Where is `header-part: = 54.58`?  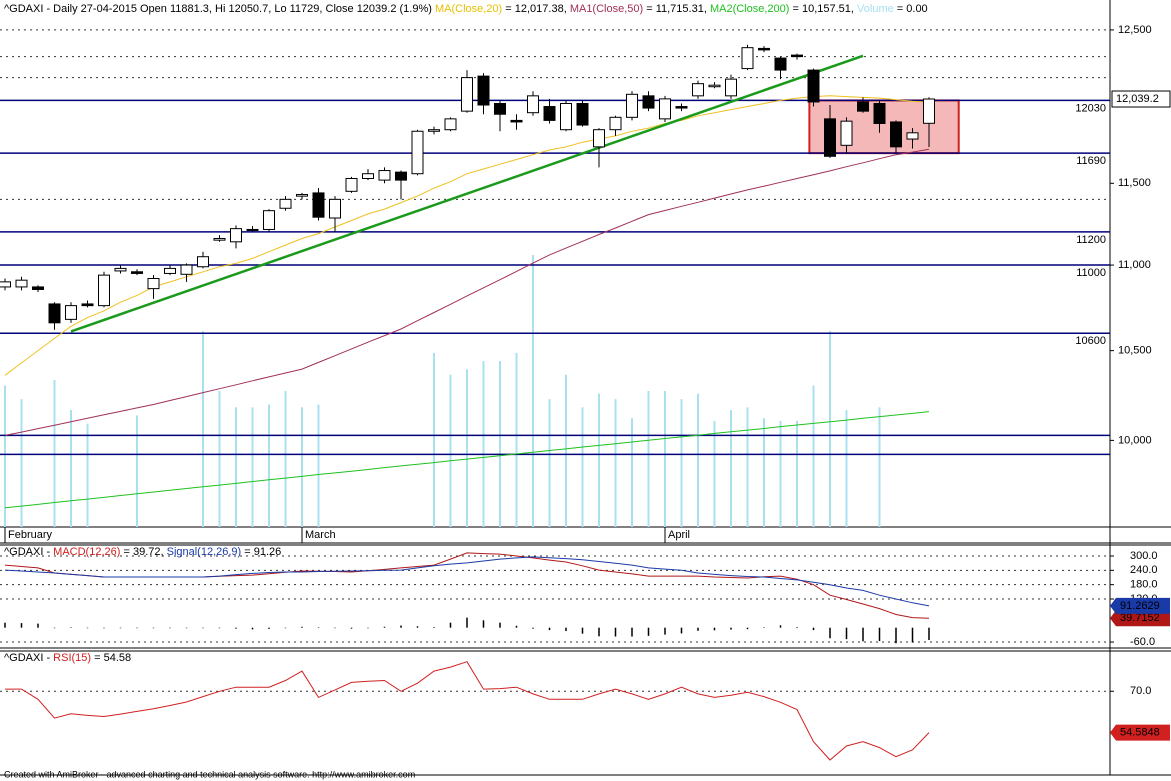
header-part: = 54.58 is located at coordinates (111, 658).